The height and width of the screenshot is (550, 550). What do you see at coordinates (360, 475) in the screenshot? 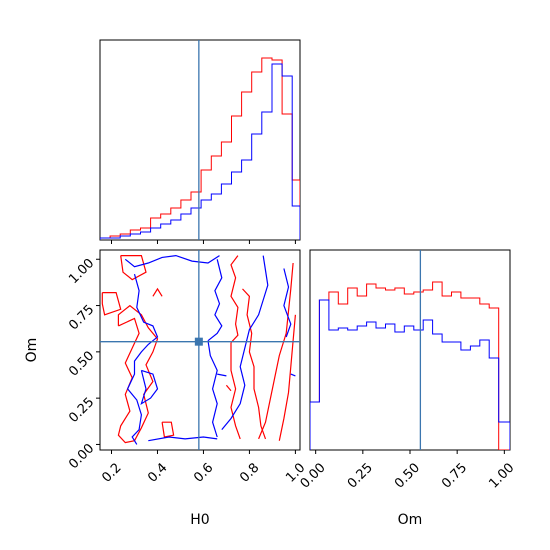
I see `hist_om-xtick-label-1: 0.25` at bounding box center [360, 475].